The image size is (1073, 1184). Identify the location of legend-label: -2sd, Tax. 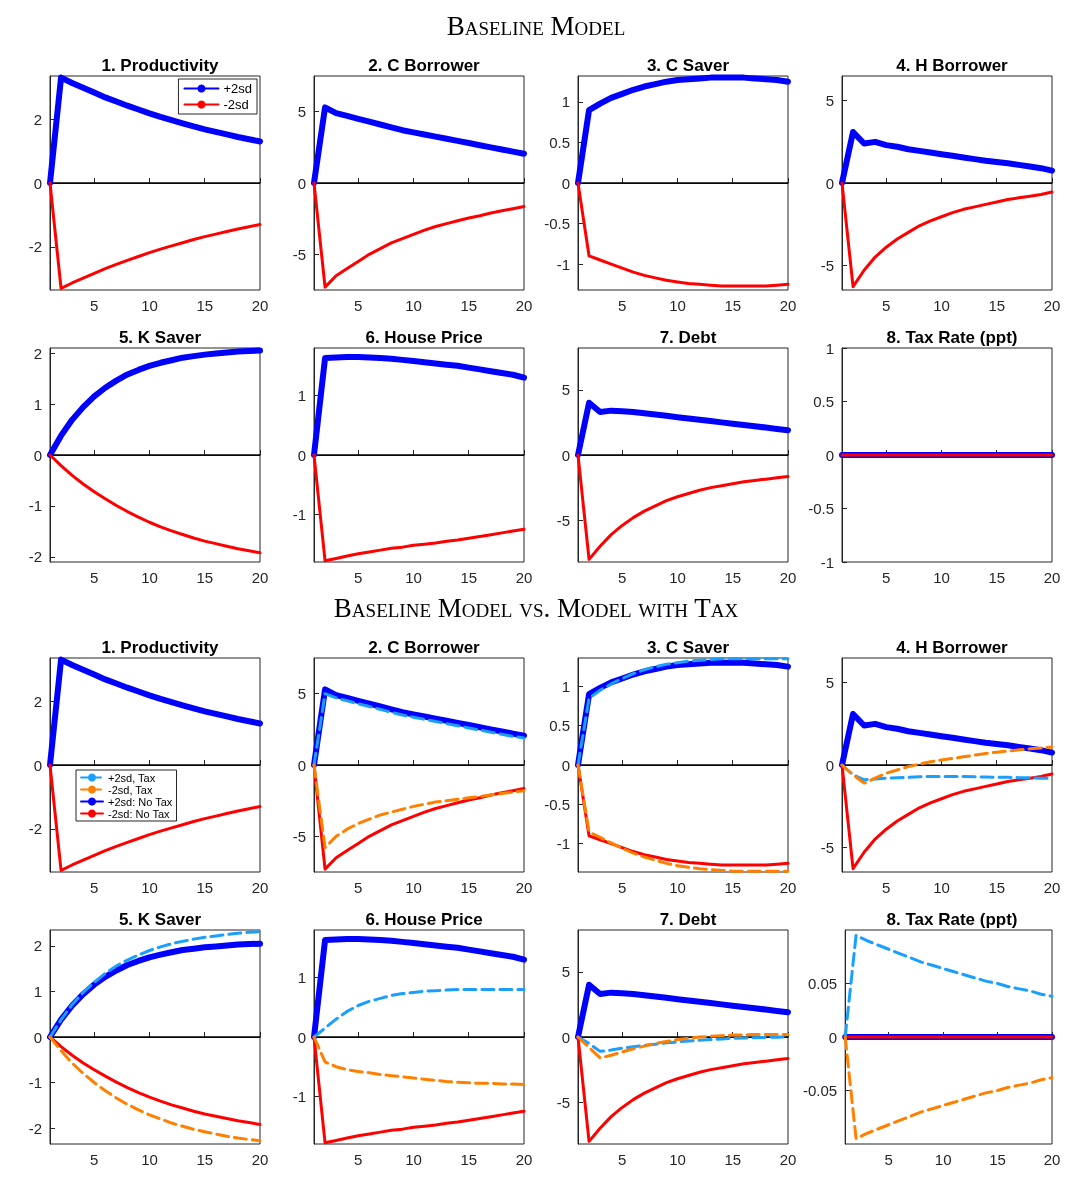
(130, 789).